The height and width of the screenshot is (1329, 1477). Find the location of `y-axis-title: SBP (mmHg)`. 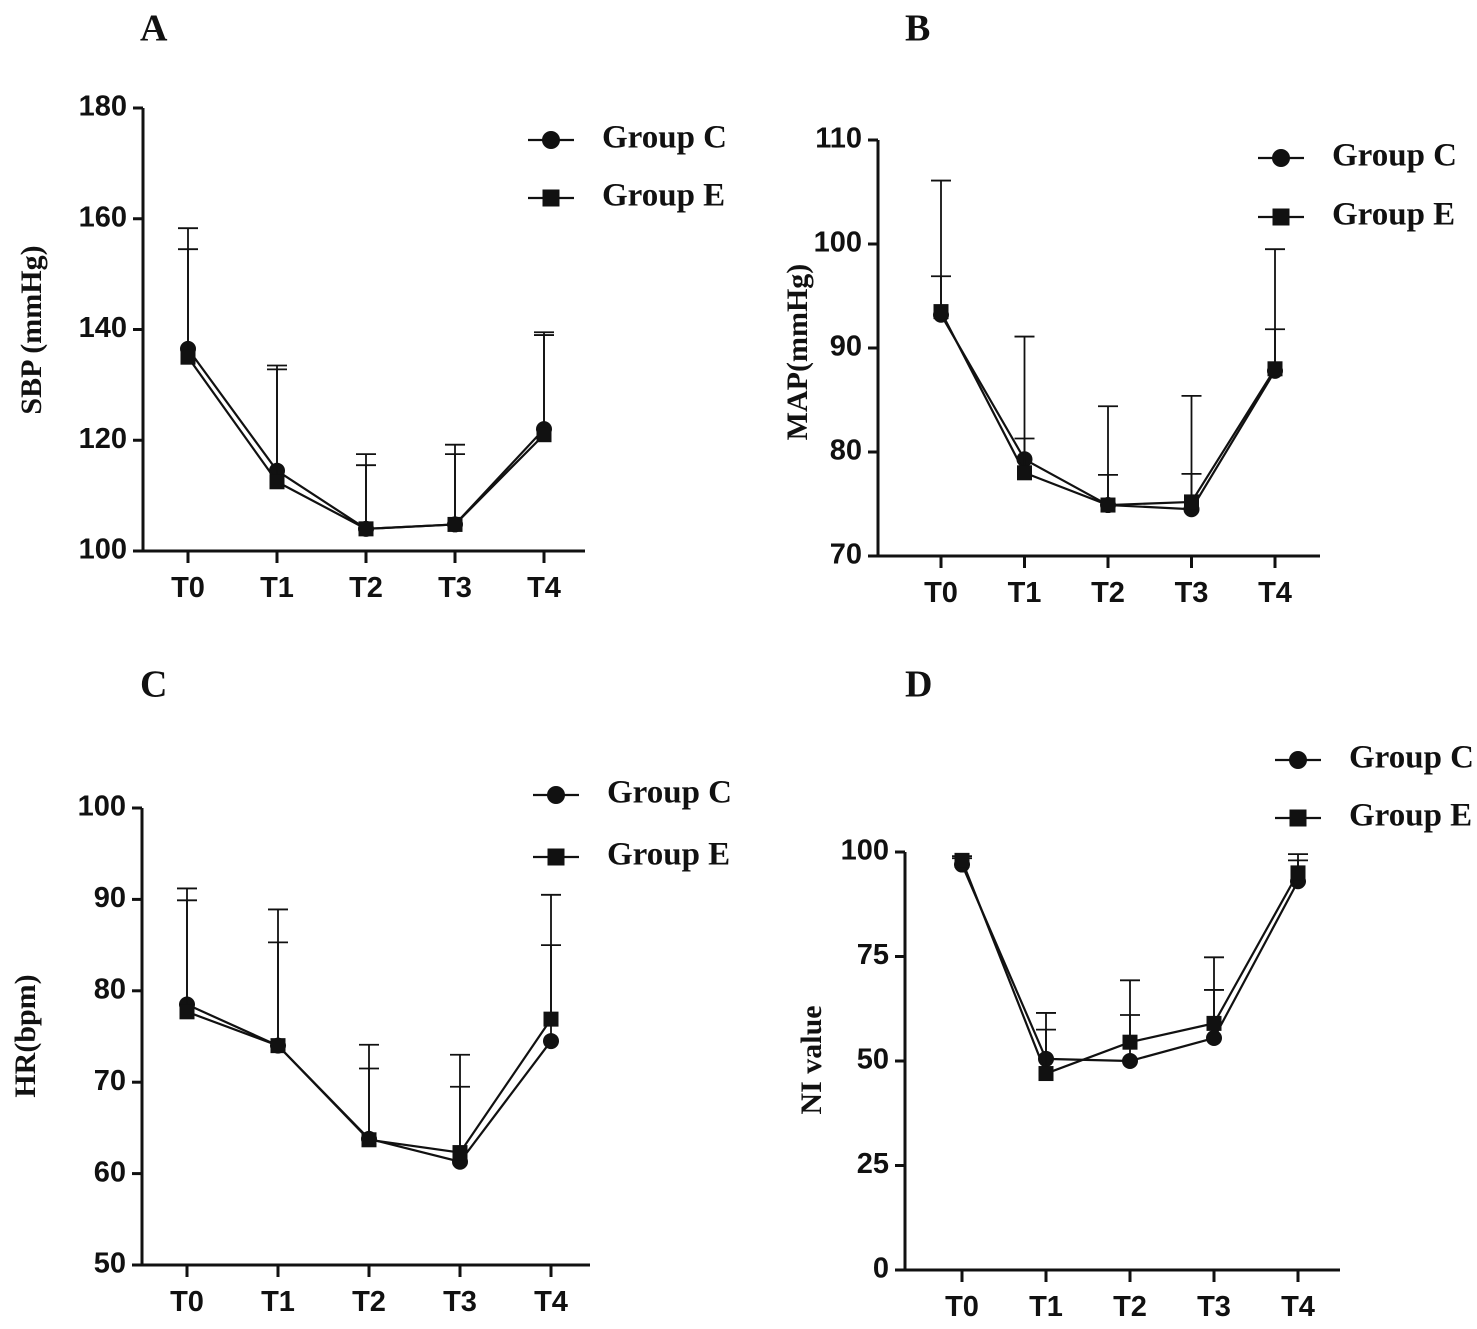

y-axis-title: SBP (mmHg) is located at coordinates (31, 329).